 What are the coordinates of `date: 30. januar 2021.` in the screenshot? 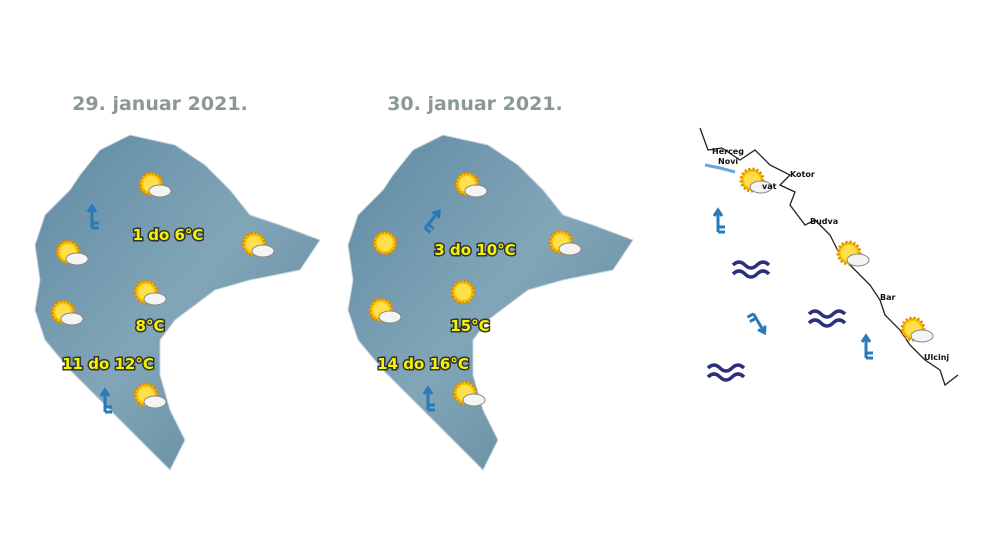 It's located at (475, 104).